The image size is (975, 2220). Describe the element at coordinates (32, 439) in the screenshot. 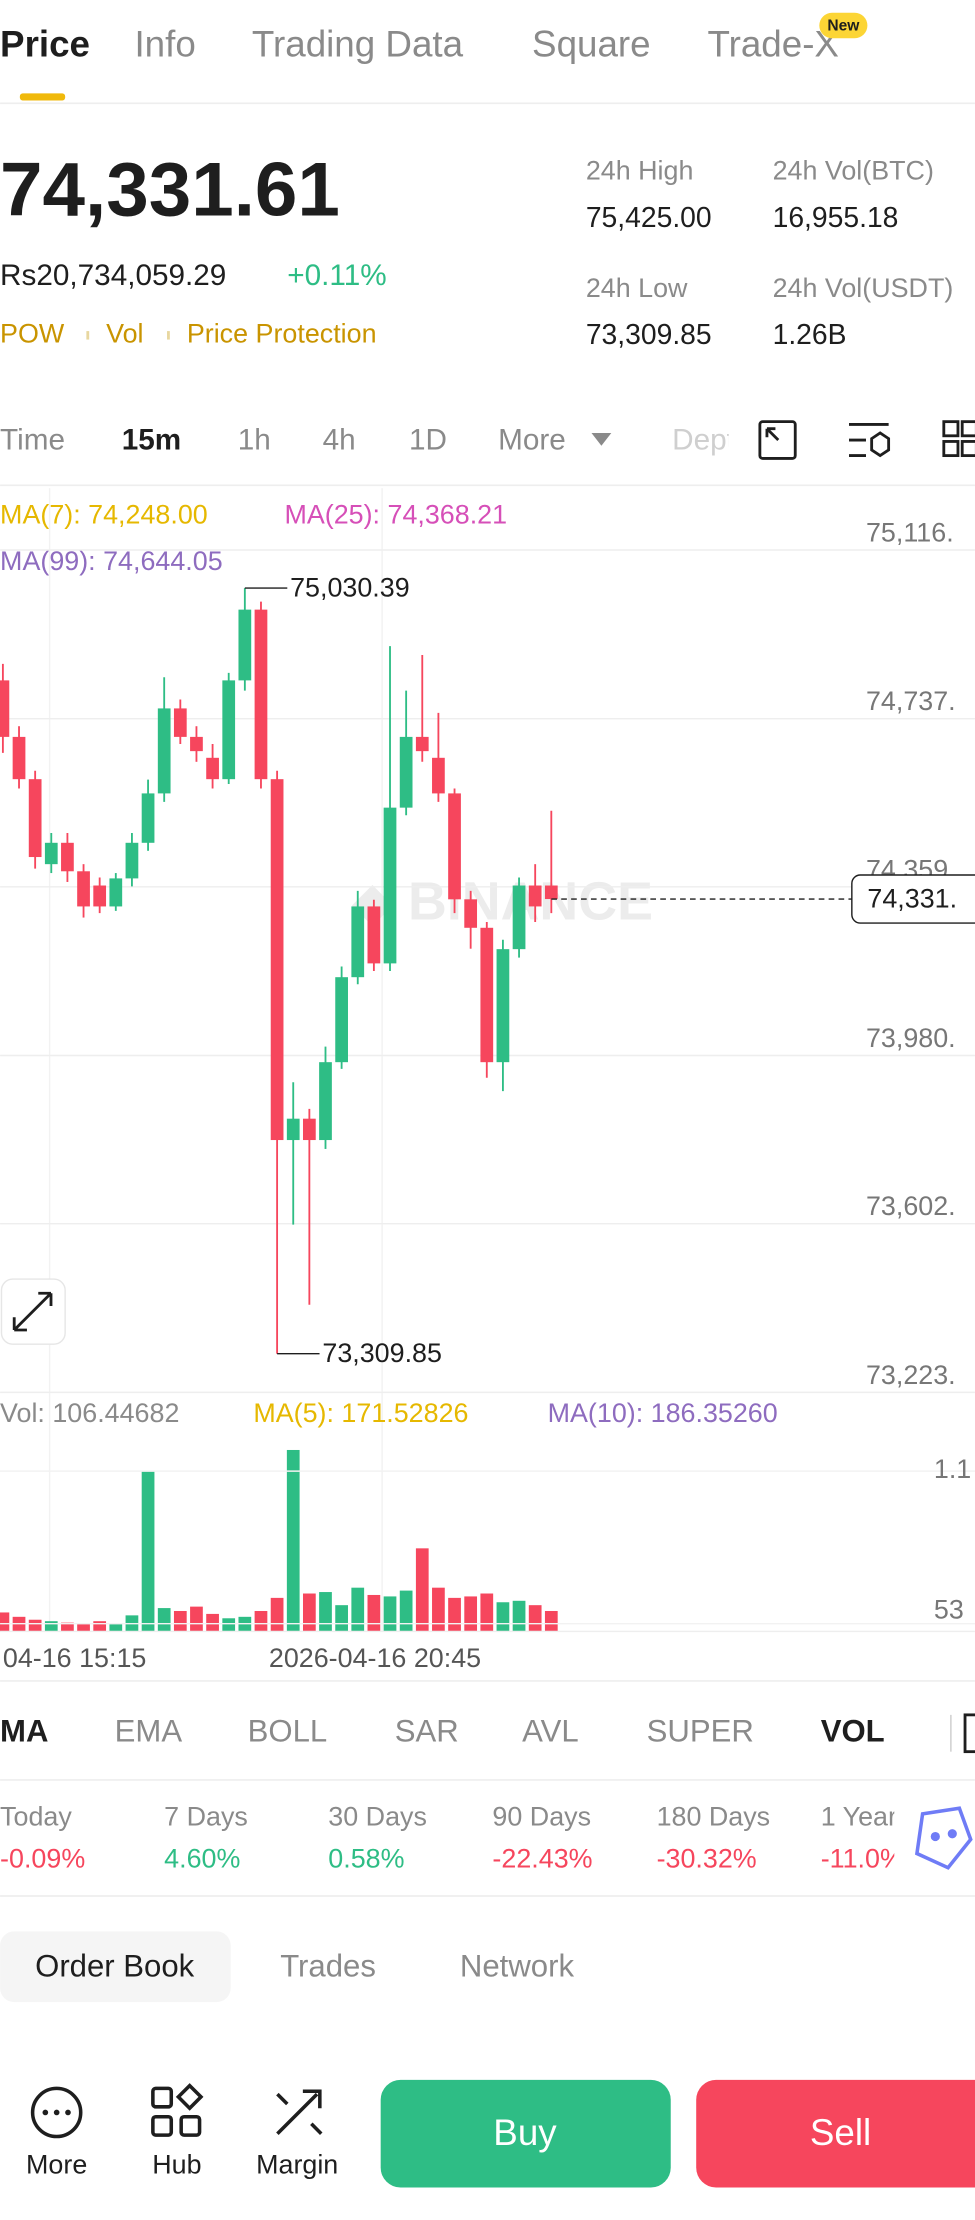

I see `interval: Time` at that location.